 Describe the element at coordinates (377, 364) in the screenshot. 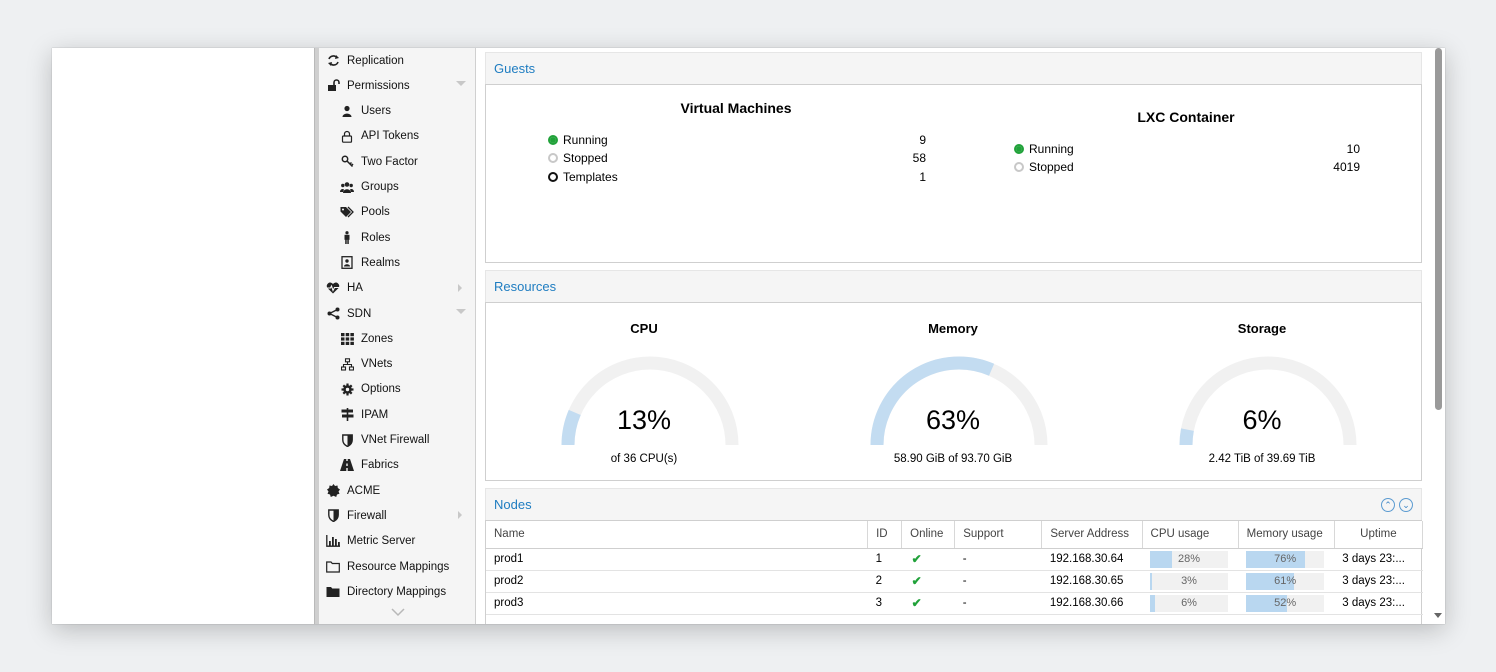

I see `nav-item-label: VNets` at that location.